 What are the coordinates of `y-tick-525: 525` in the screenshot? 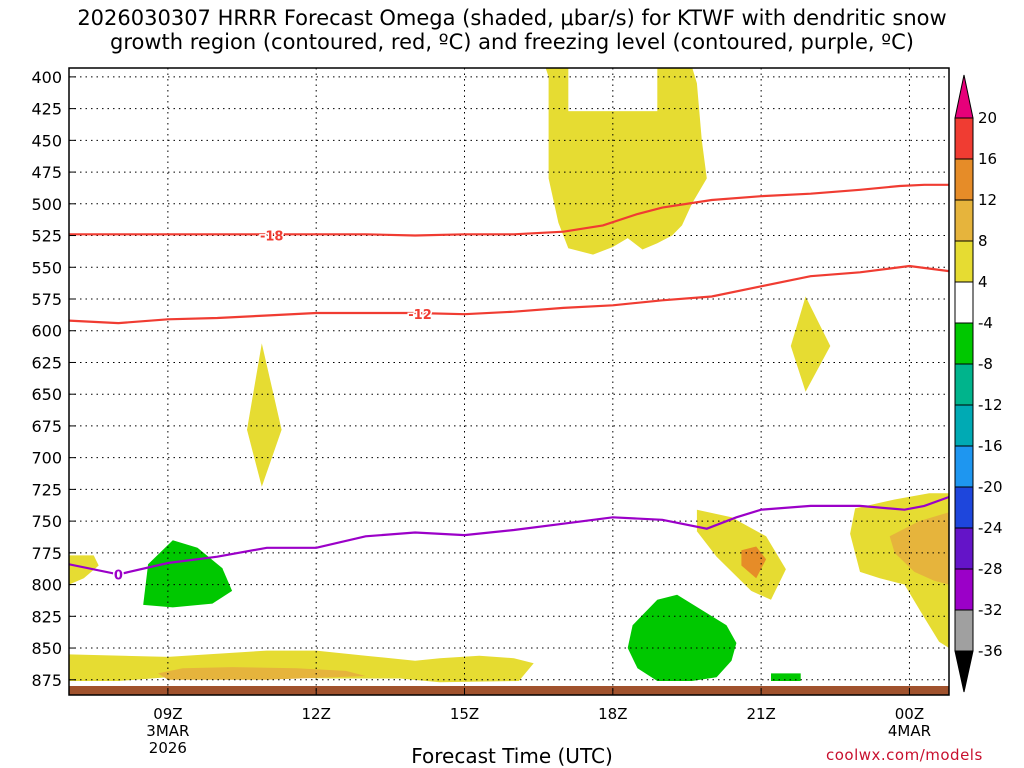 It's located at (46, 236).